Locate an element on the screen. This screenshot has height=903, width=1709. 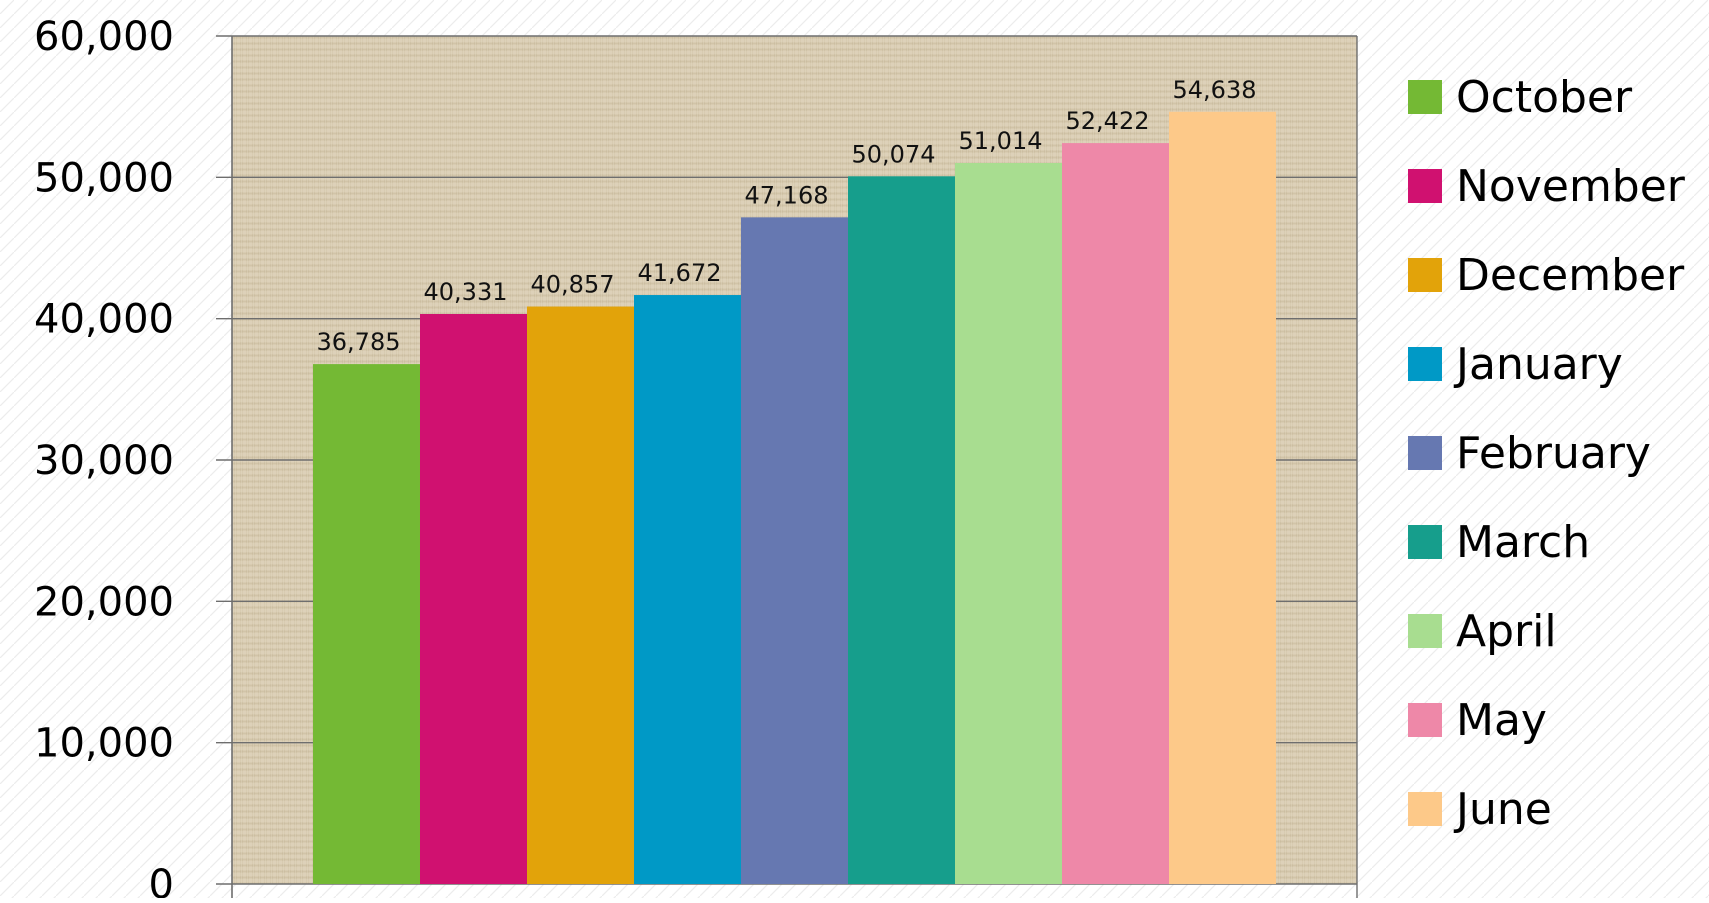
legend-label: March is located at coordinates (1523, 542).